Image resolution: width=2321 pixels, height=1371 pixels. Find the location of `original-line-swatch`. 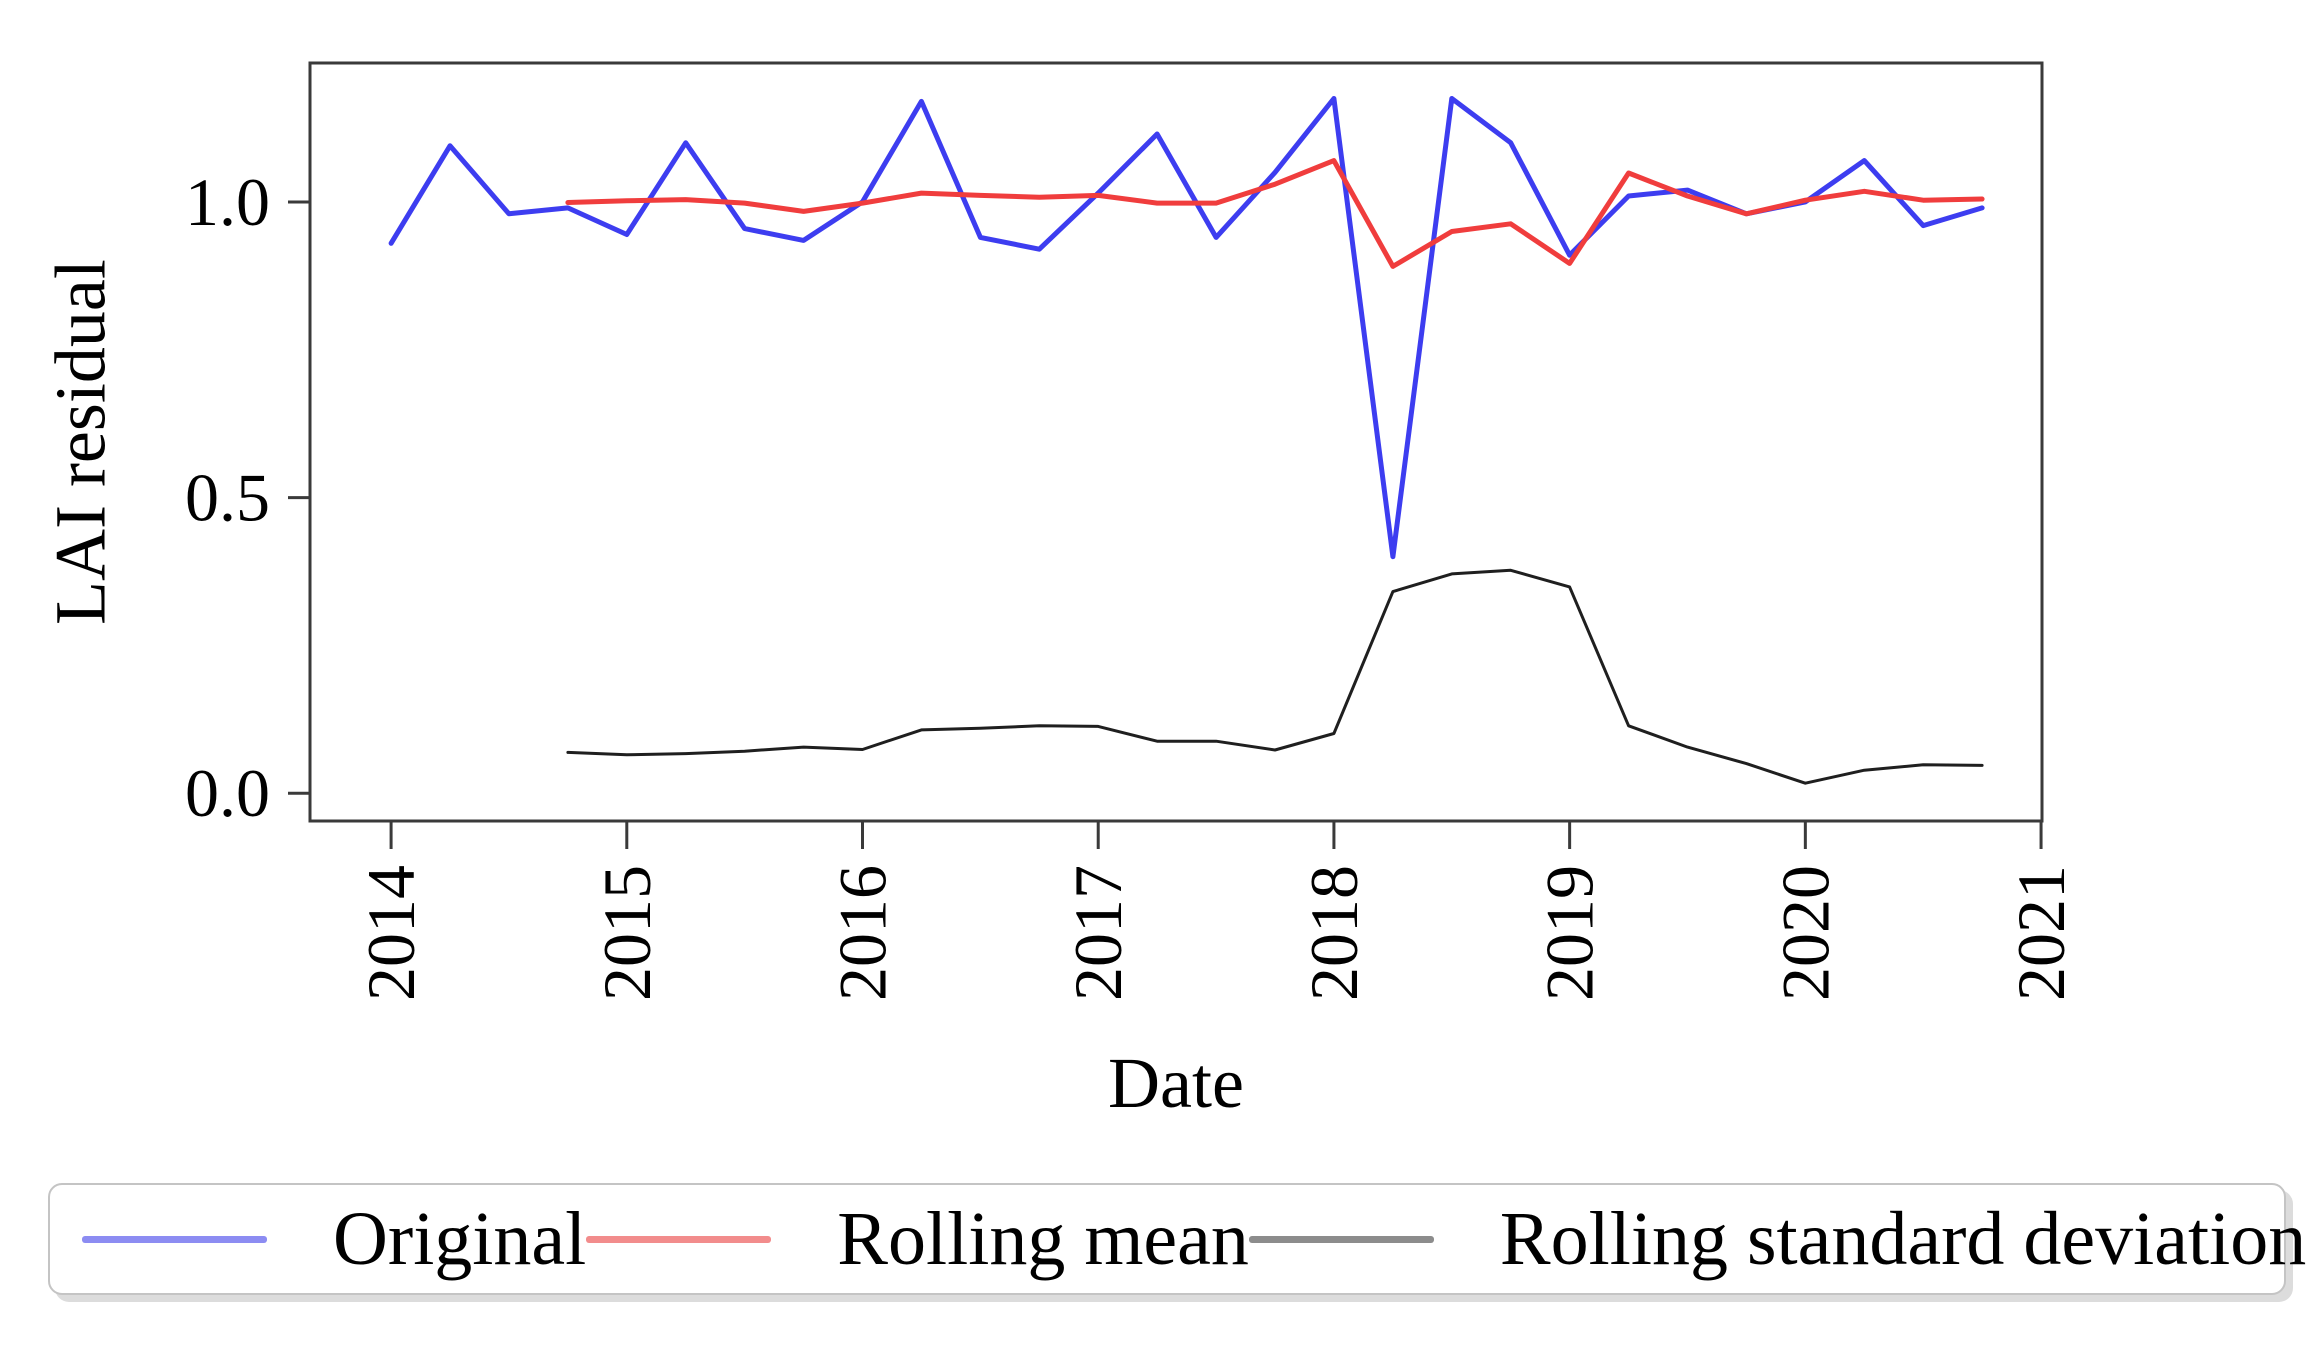

original-line-swatch is located at coordinates (174, 1239).